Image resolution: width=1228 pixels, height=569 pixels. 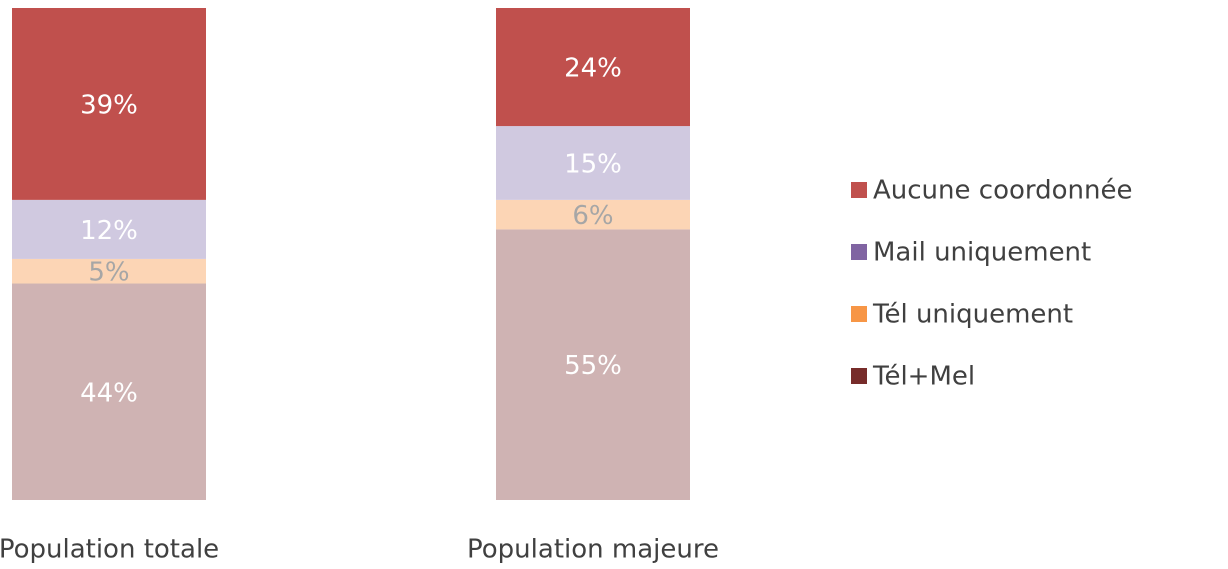 I want to click on data-label: 44%, so click(x=109, y=393).